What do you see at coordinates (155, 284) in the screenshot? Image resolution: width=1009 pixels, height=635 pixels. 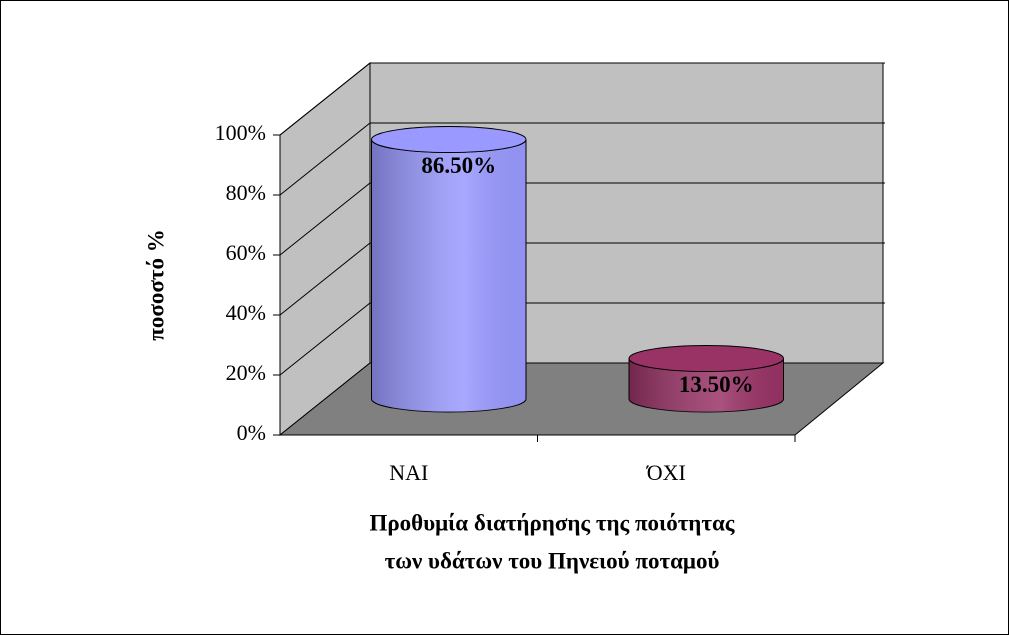 I see `y-axis-title: ποσοστό %` at bounding box center [155, 284].